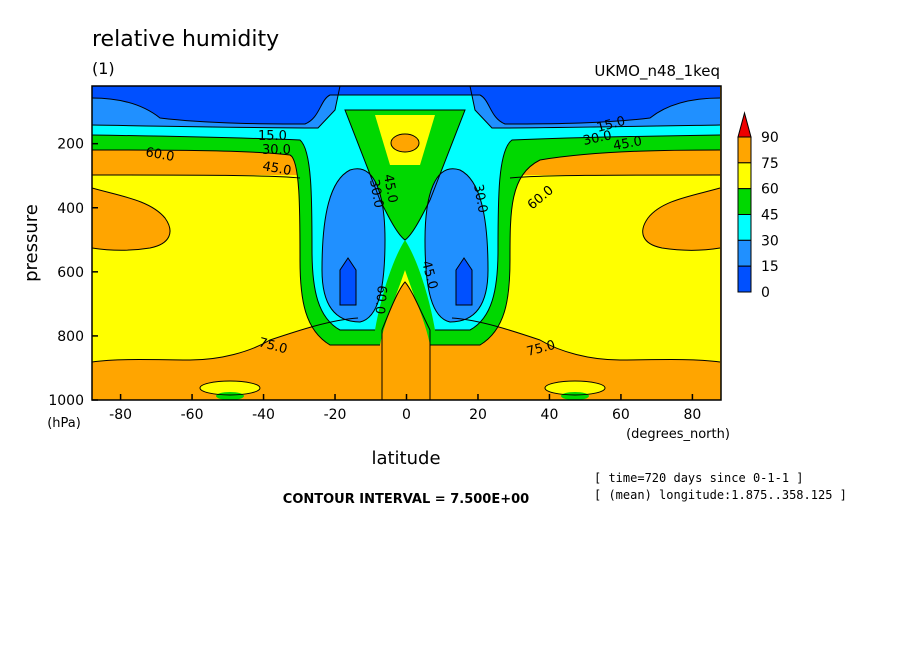 This screenshot has width=904, height=654. What do you see at coordinates (678, 434) in the screenshot?
I see `x-axis-units: (degrees_north)` at bounding box center [678, 434].